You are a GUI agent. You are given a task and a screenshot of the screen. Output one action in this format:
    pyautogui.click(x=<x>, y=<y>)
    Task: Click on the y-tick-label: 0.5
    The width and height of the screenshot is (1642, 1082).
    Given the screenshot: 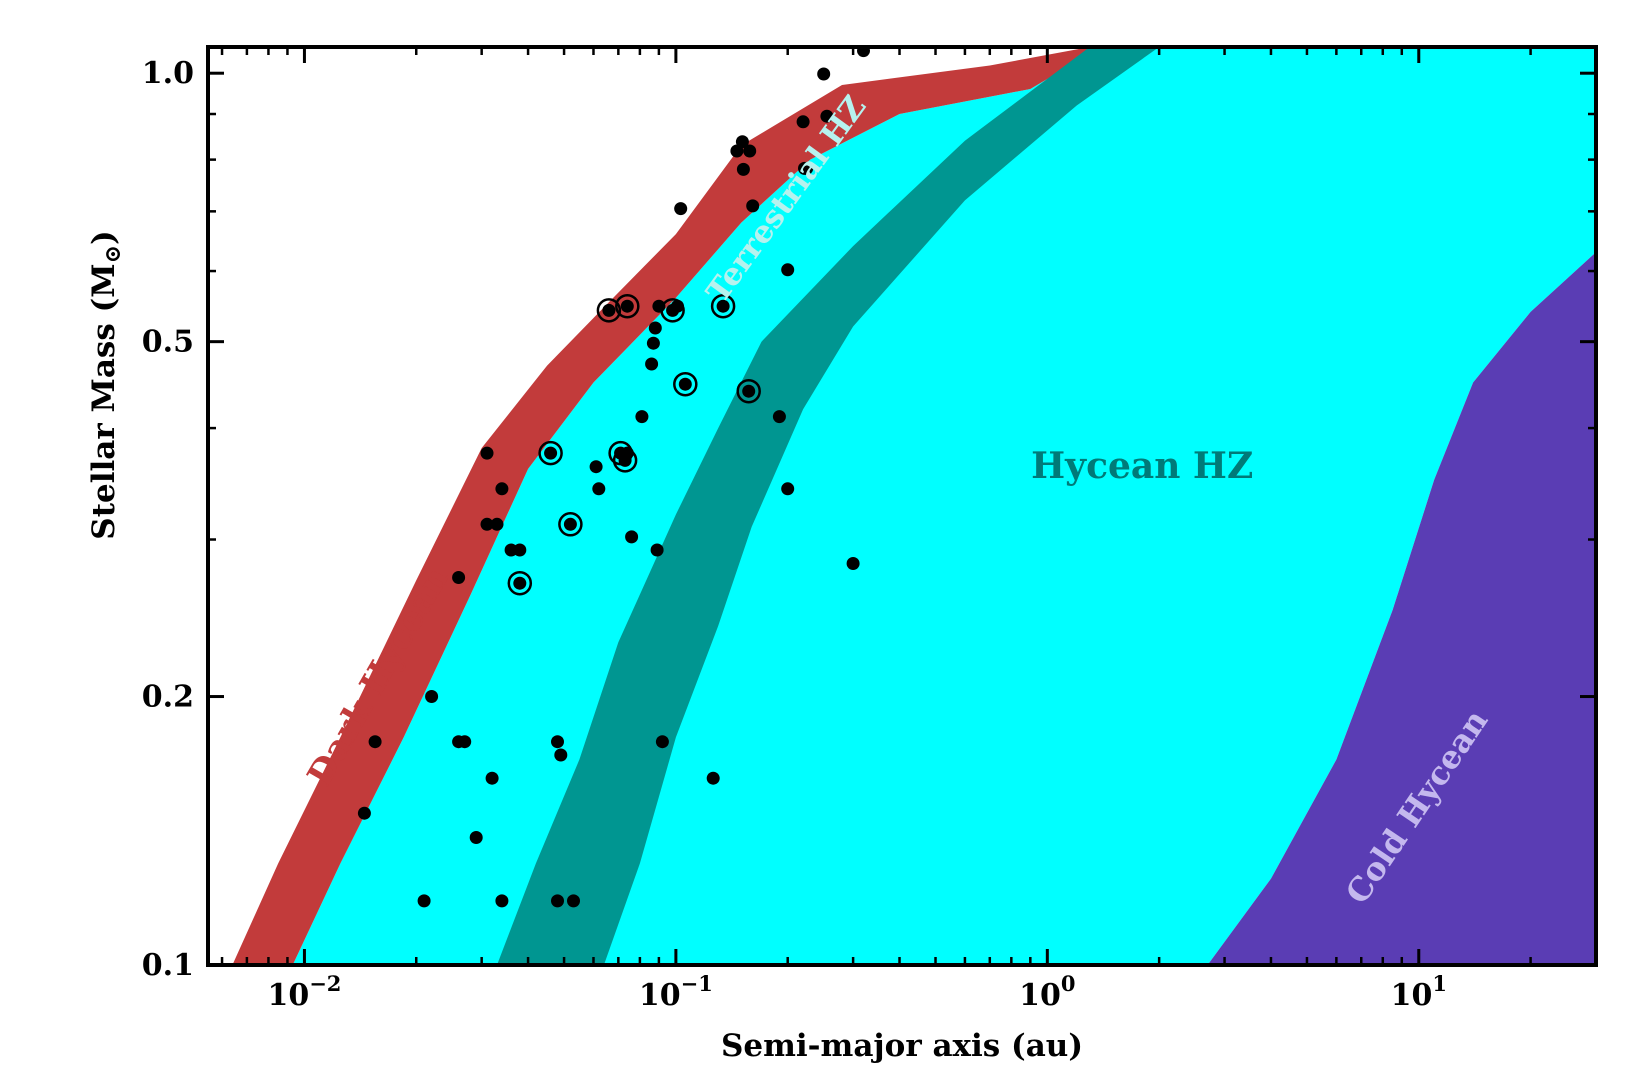 What is the action you would take?
    pyautogui.click(x=168, y=342)
    